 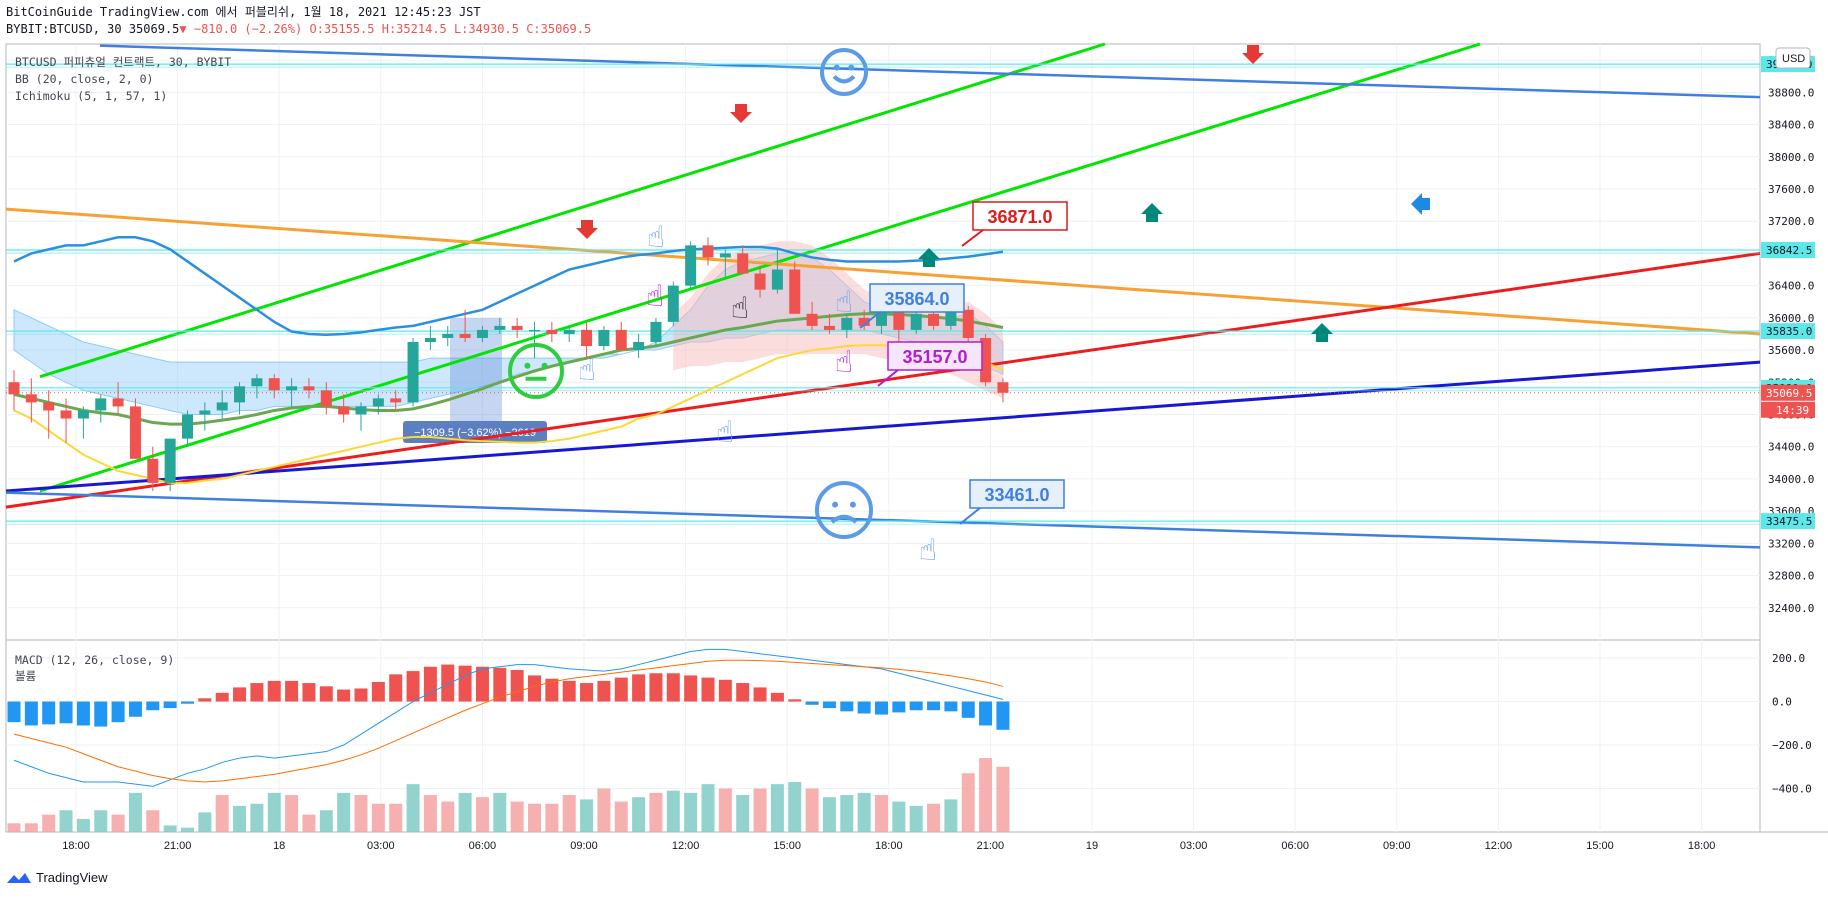 I want to click on level-price-label: 36842.5, so click(x=1789, y=250).